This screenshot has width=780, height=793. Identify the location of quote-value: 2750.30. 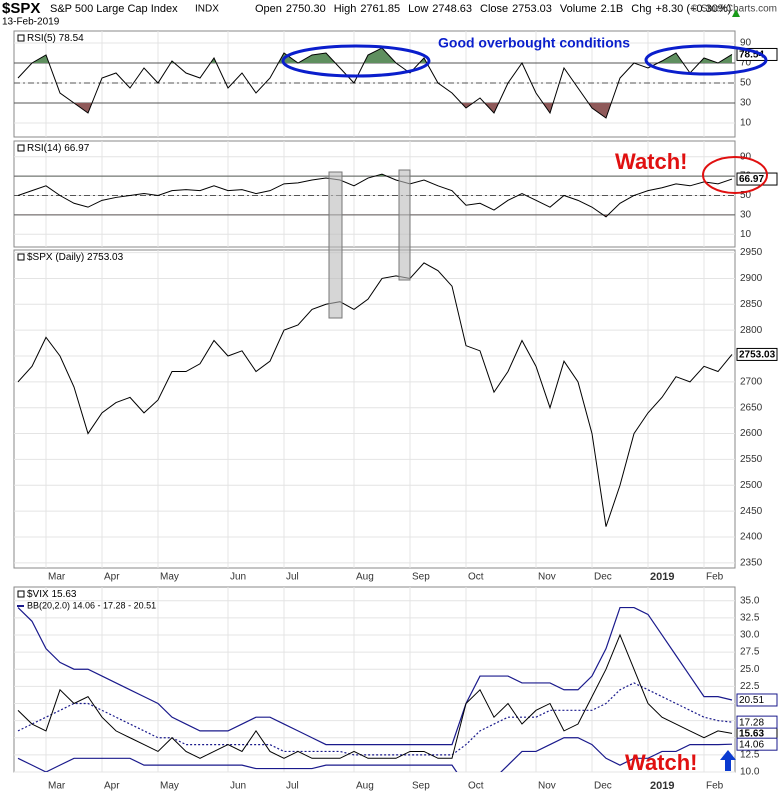
(306, 9).